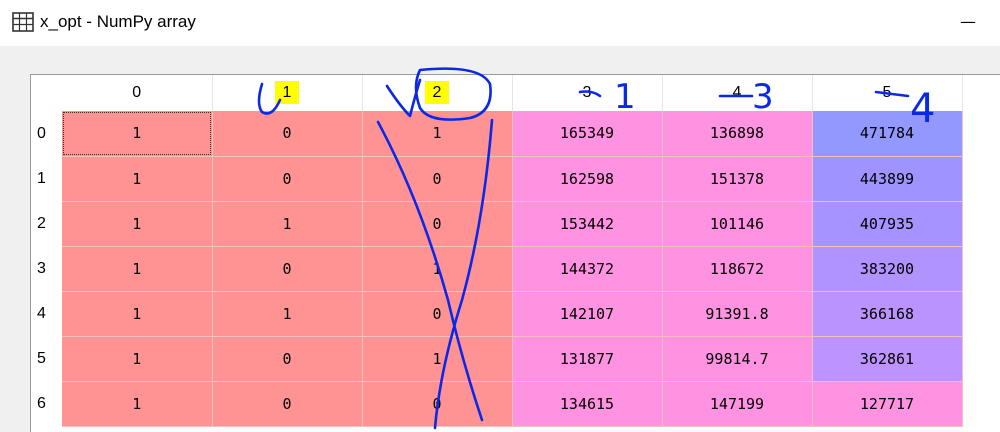 This screenshot has height=432, width=1000. I want to click on row-header-0: 0, so click(46, 133).